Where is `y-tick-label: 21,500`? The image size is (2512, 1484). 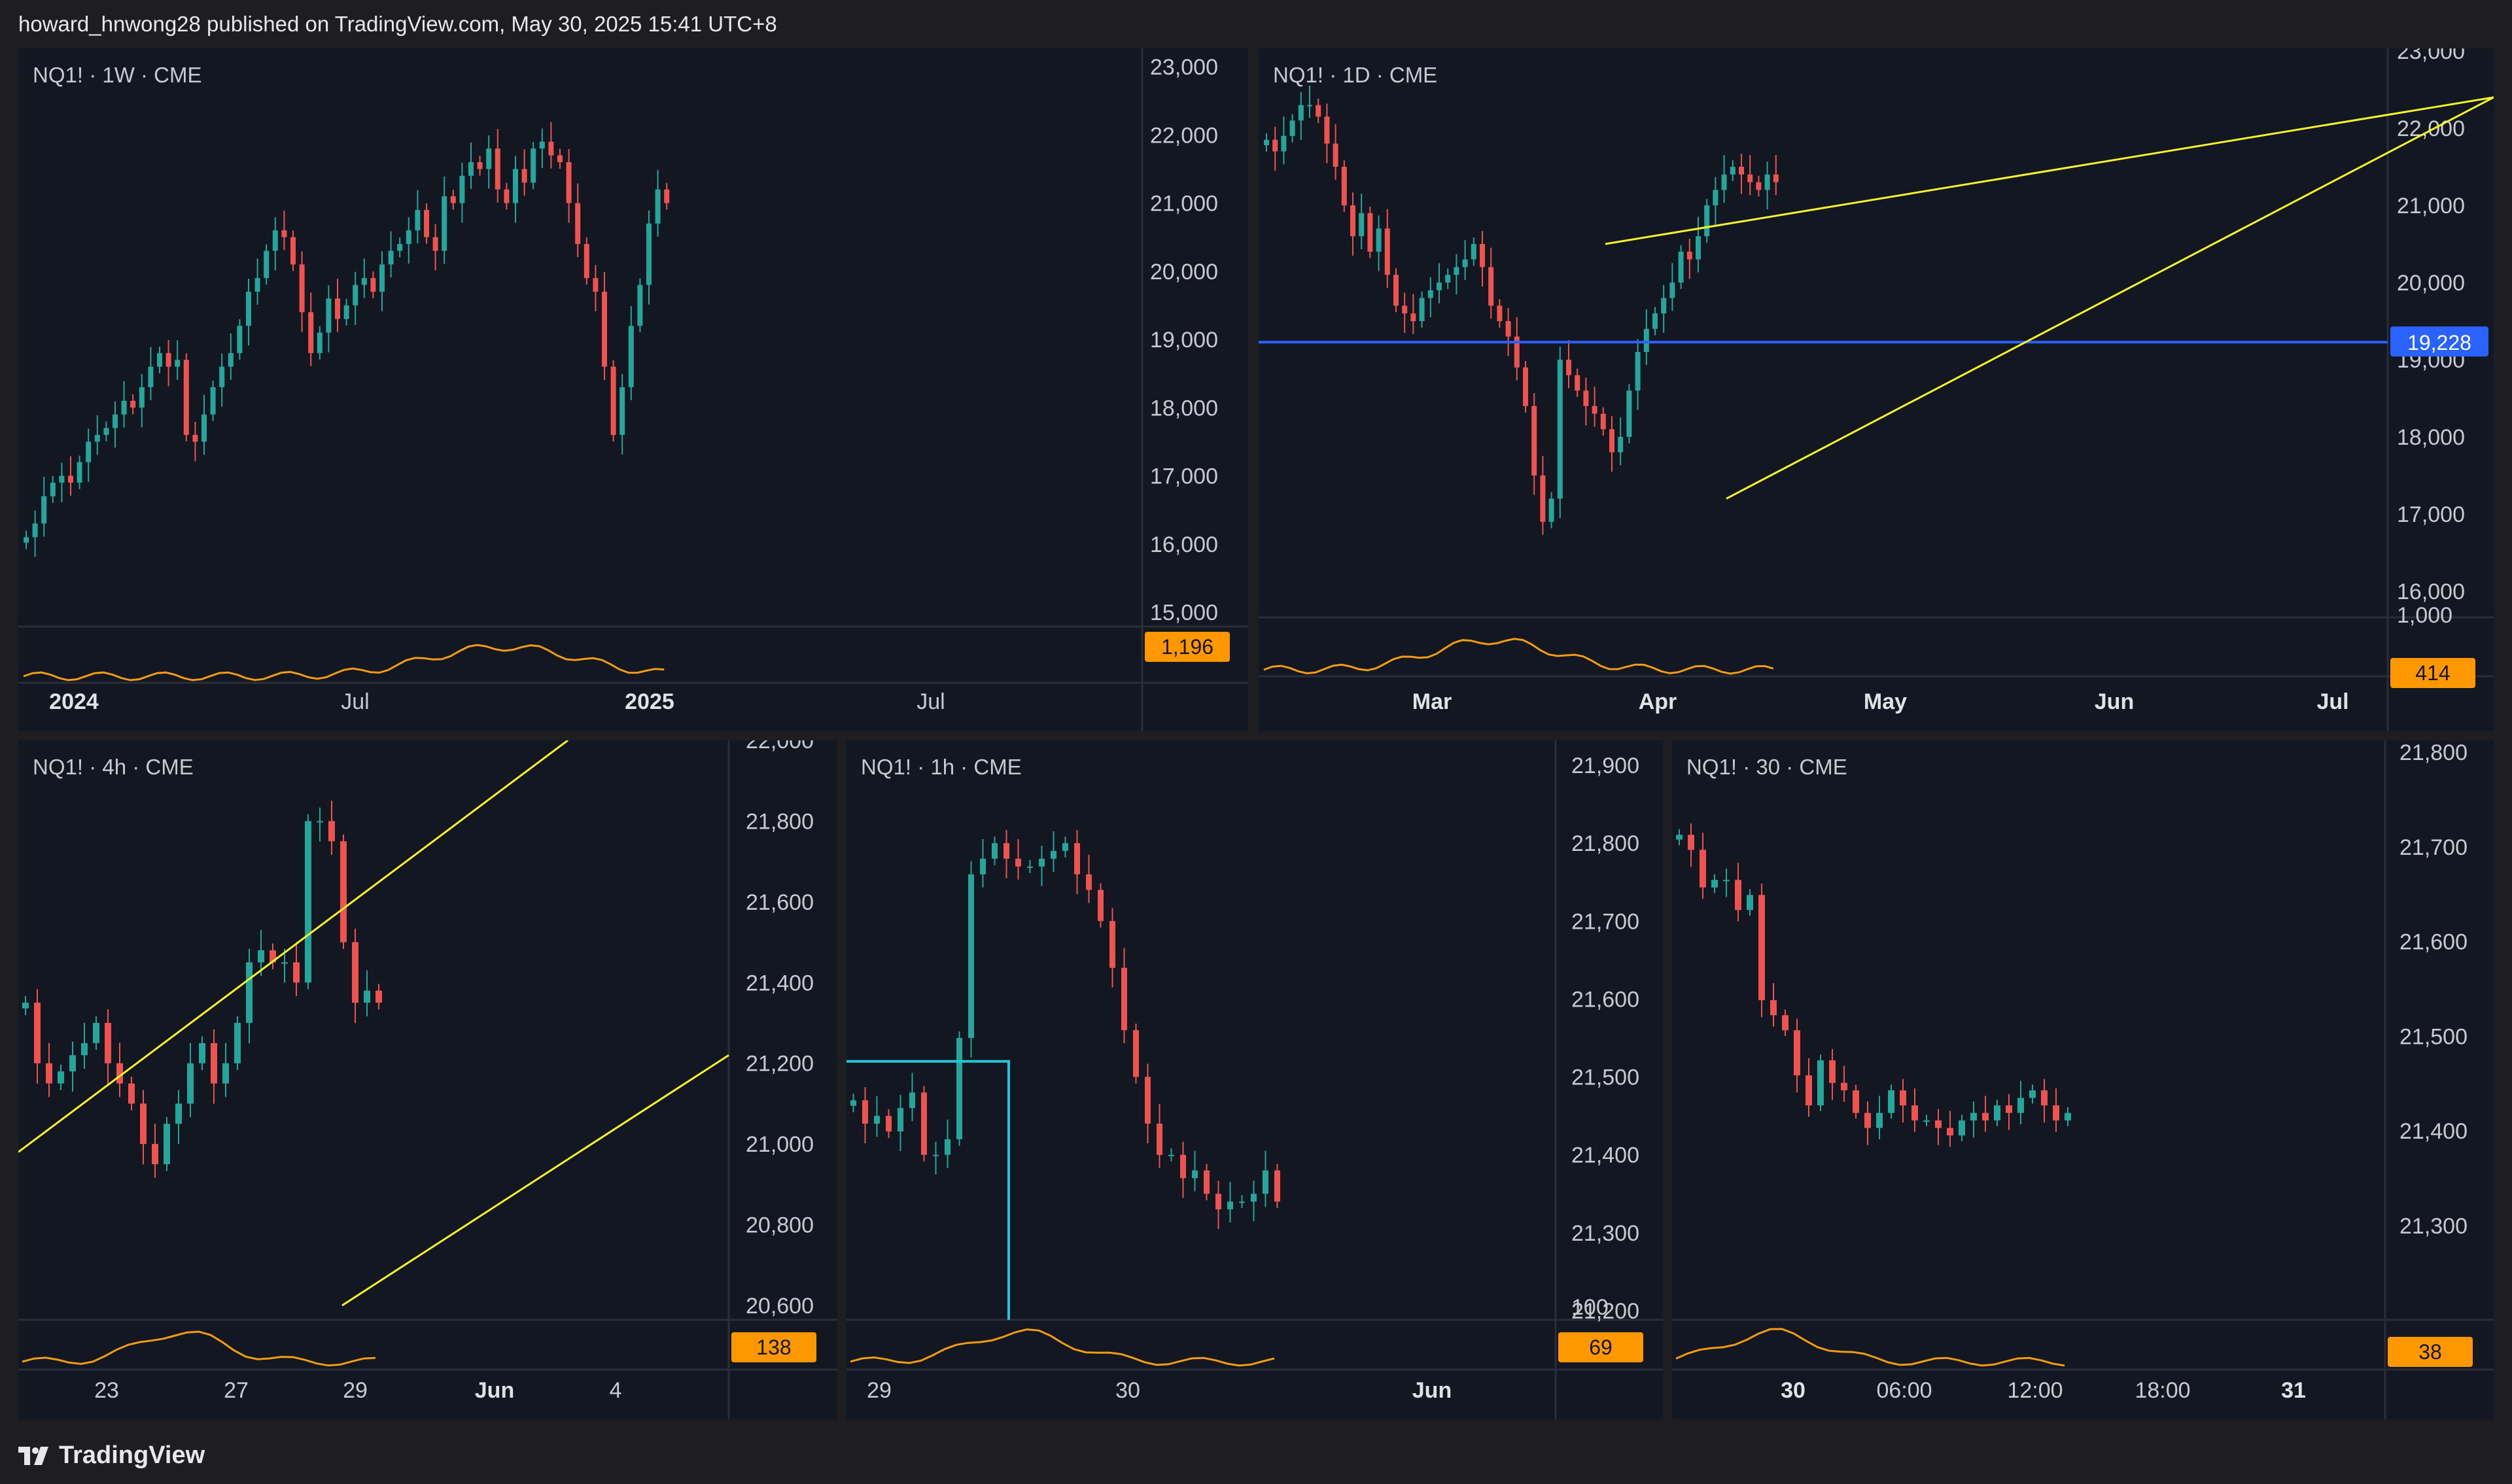
y-tick-label: 21,500 is located at coordinates (1605, 1077).